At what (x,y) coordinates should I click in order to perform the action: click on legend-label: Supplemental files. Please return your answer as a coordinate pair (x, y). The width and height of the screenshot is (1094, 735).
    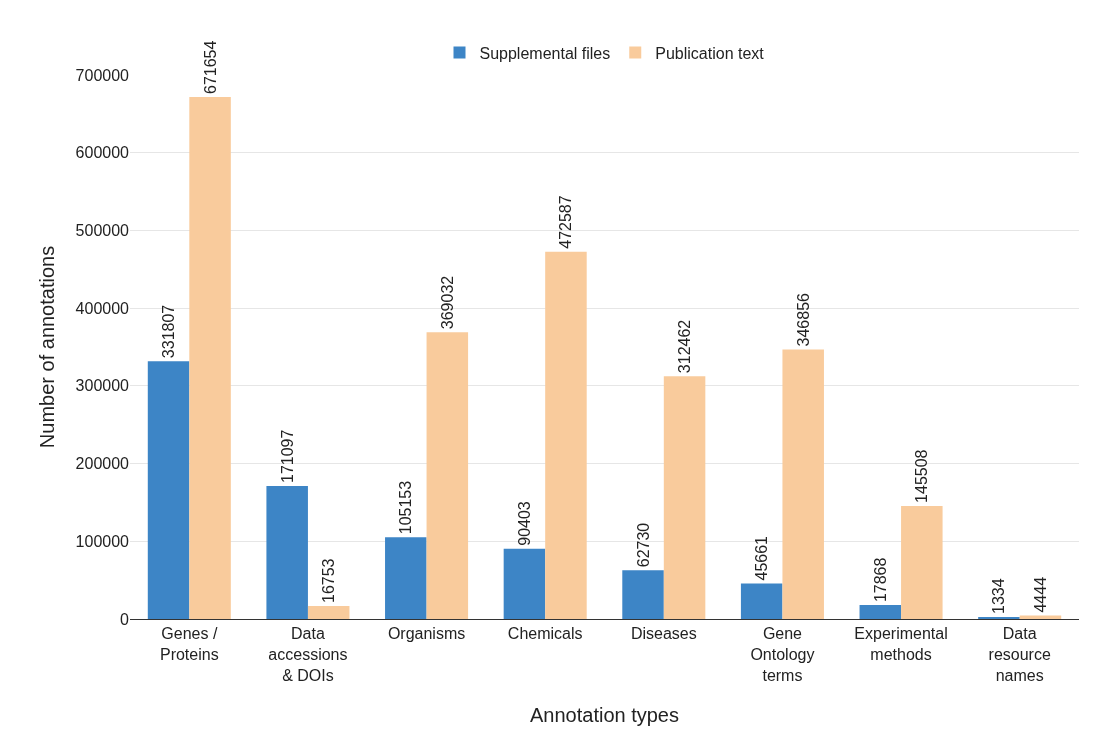
    Looking at the image, I should click on (545, 53).